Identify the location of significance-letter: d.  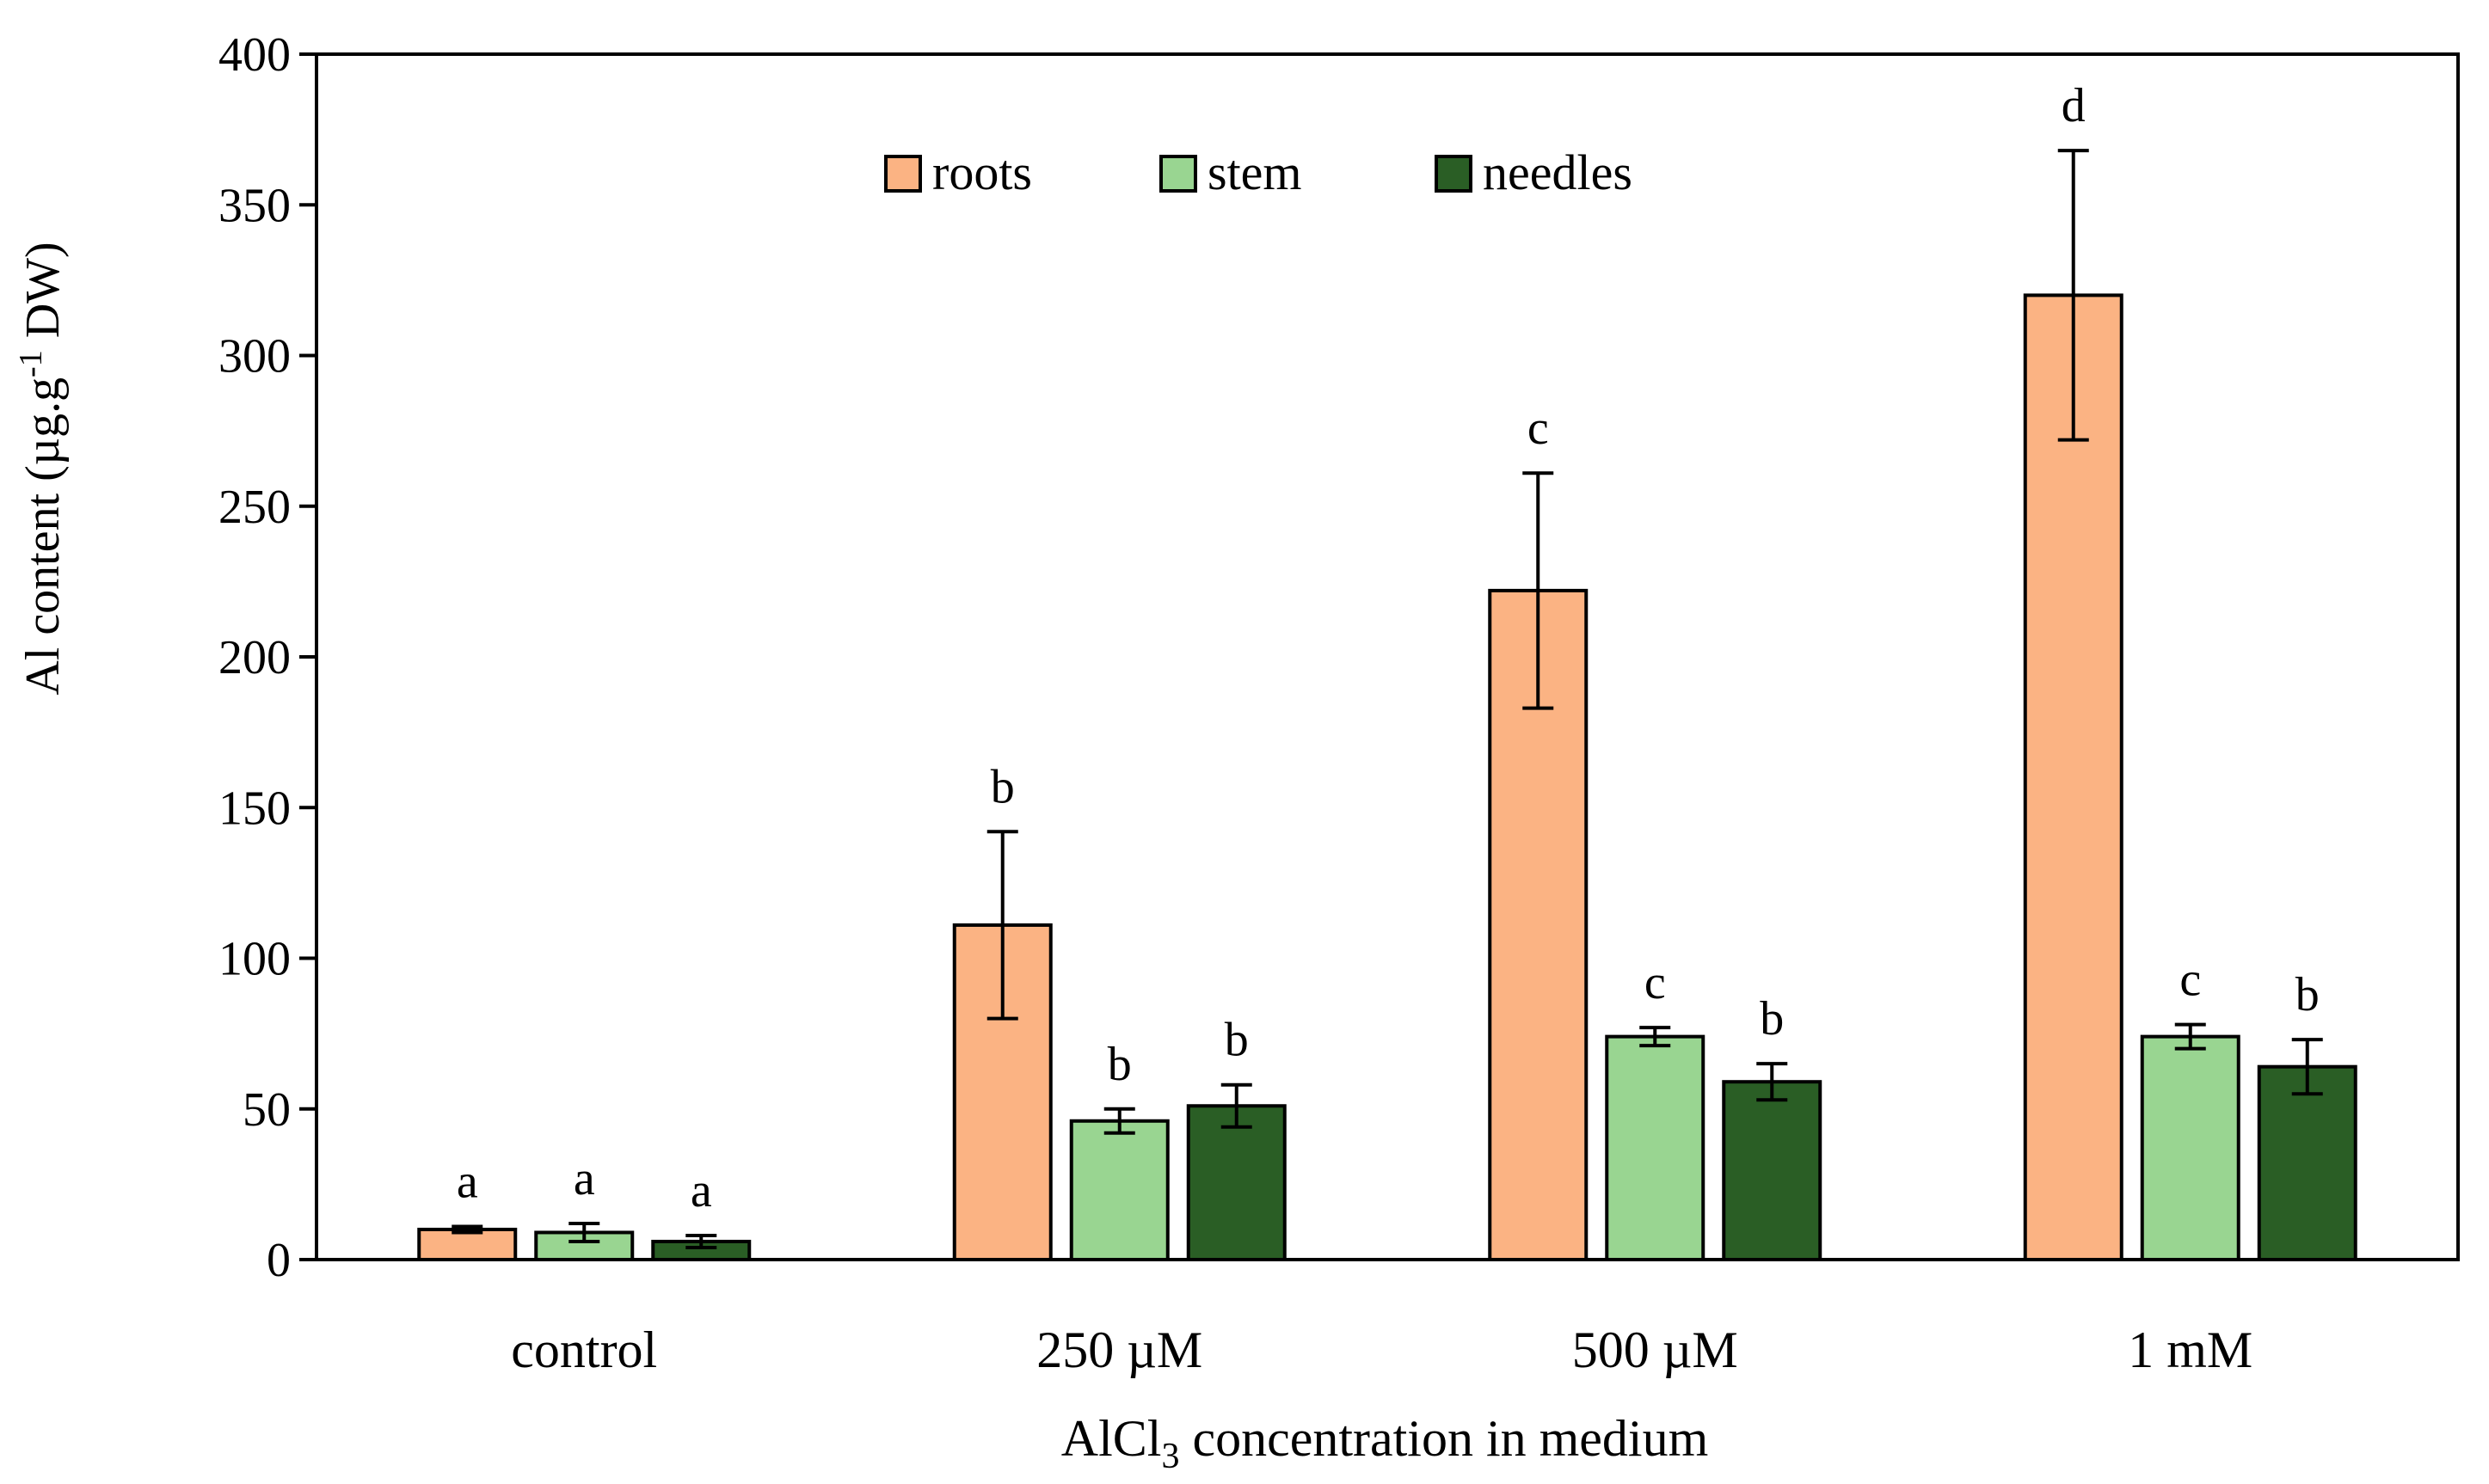
(2074, 105).